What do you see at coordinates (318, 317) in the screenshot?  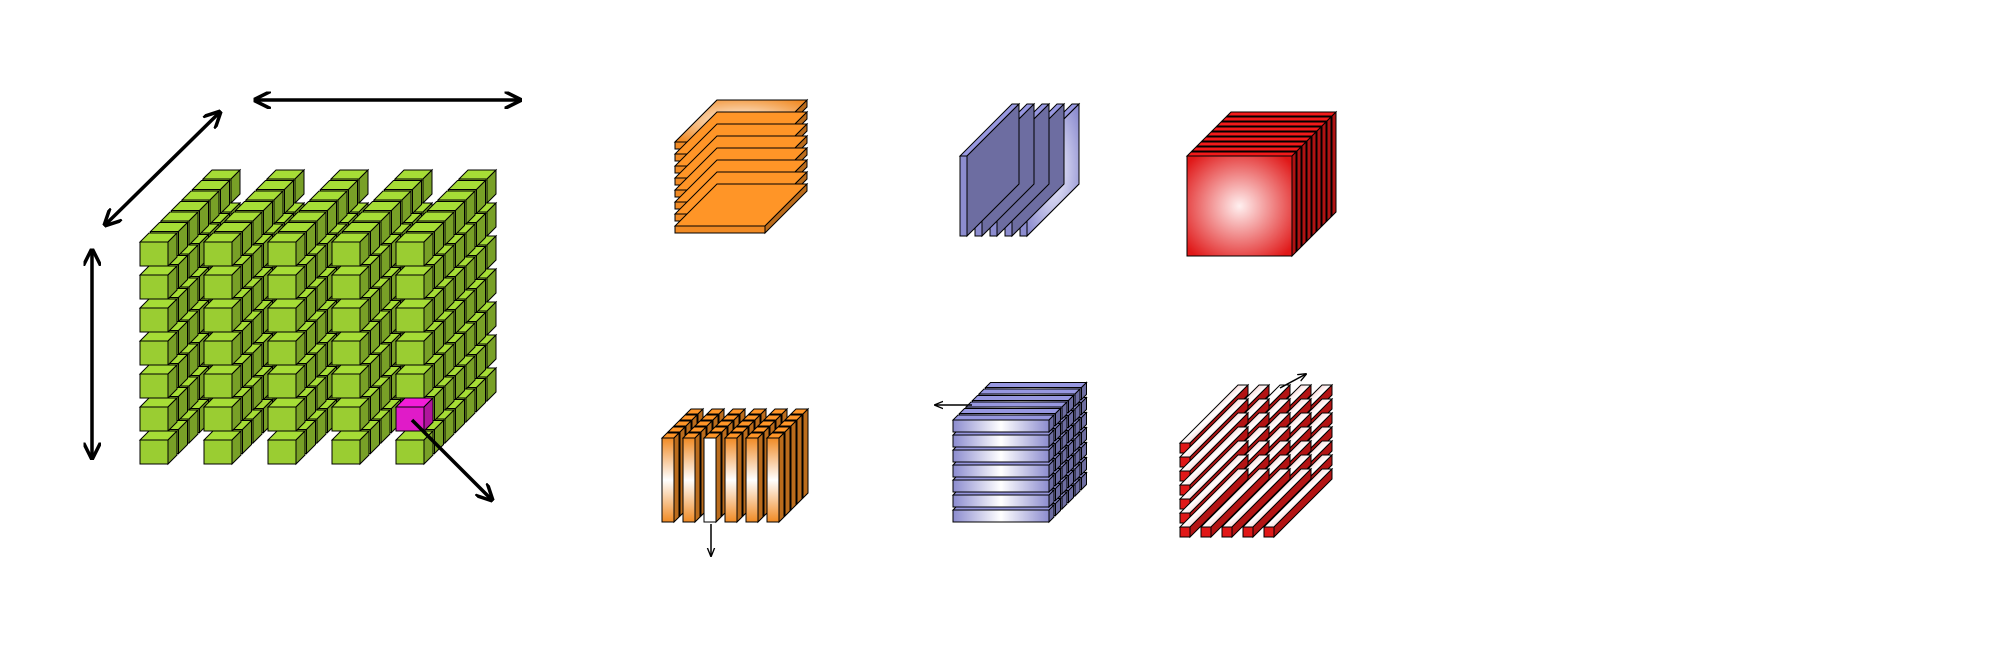 I see `tensor-voxel-grid` at bounding box center [318, 317].